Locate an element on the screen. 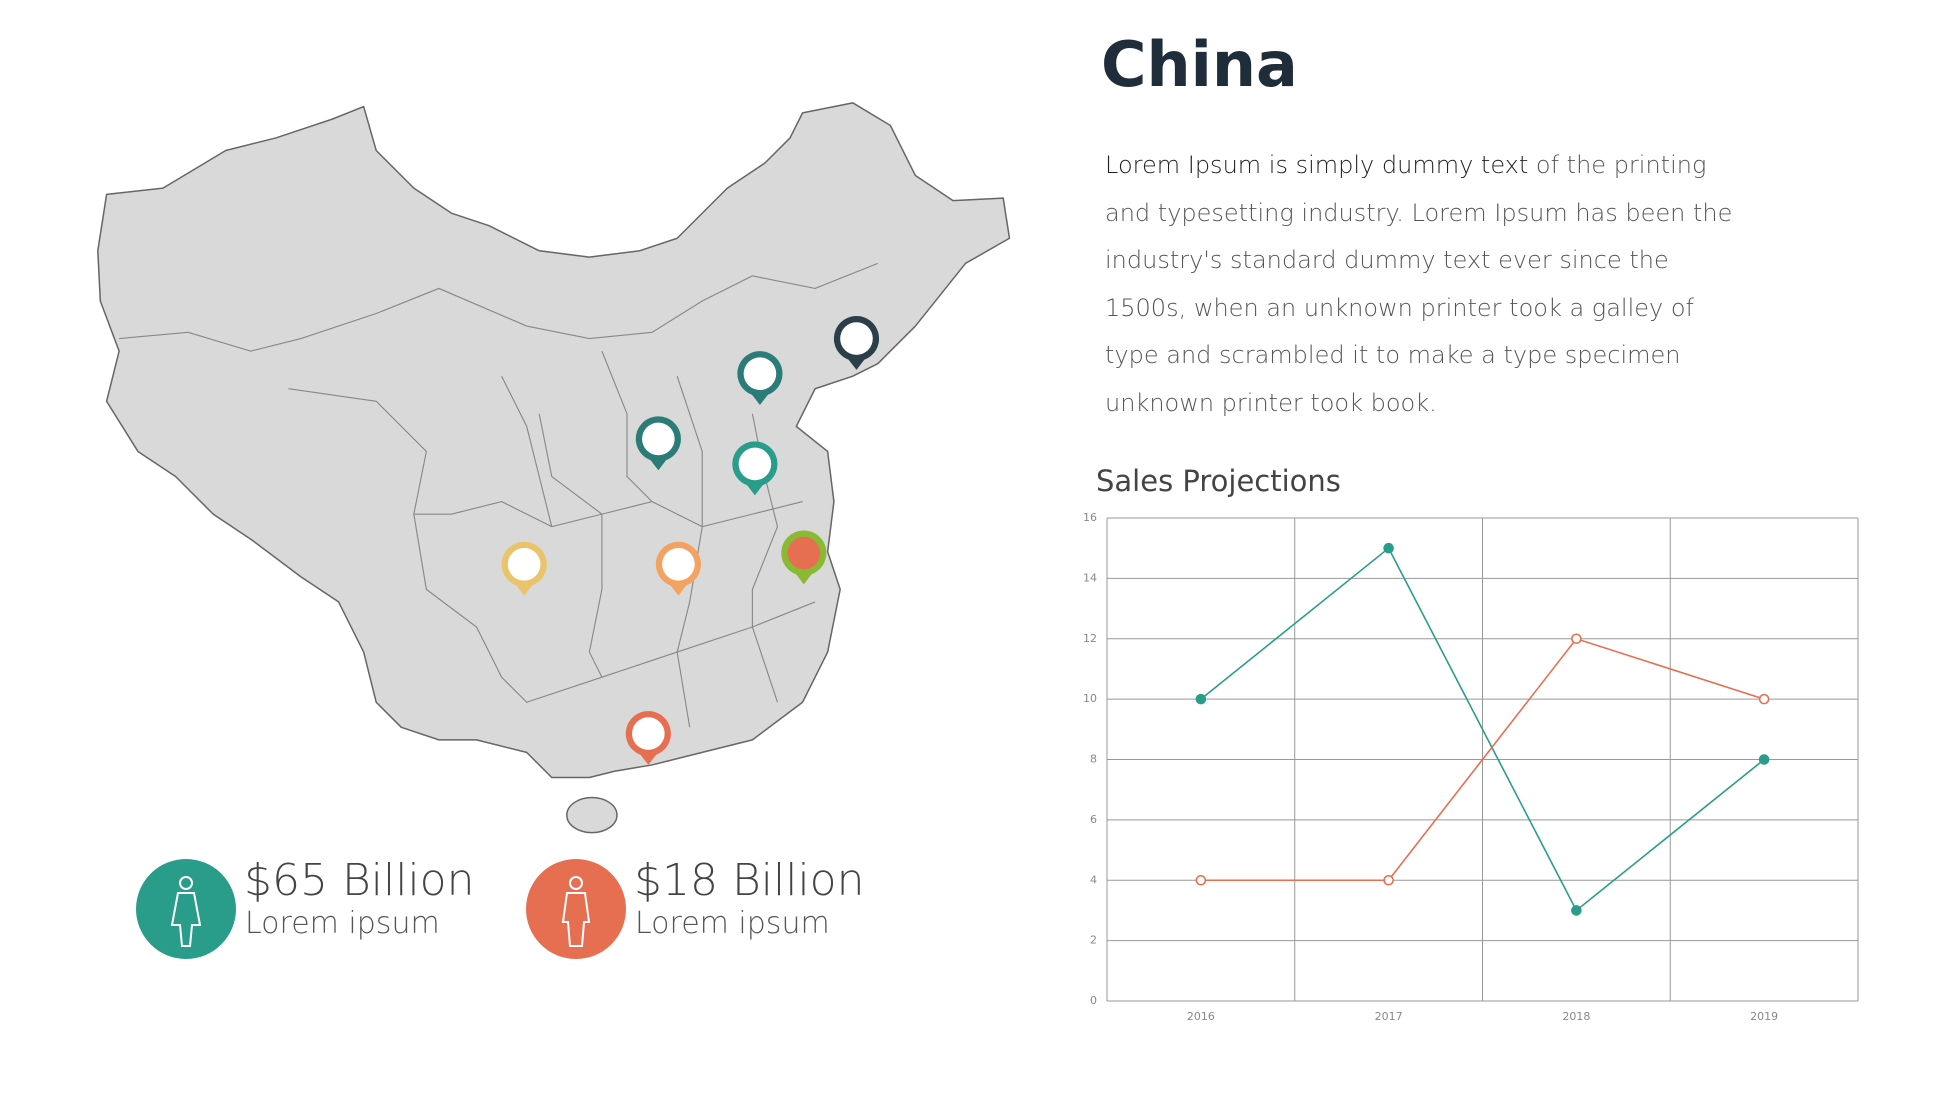  page-title: China is located at coordinates (1199, 64).